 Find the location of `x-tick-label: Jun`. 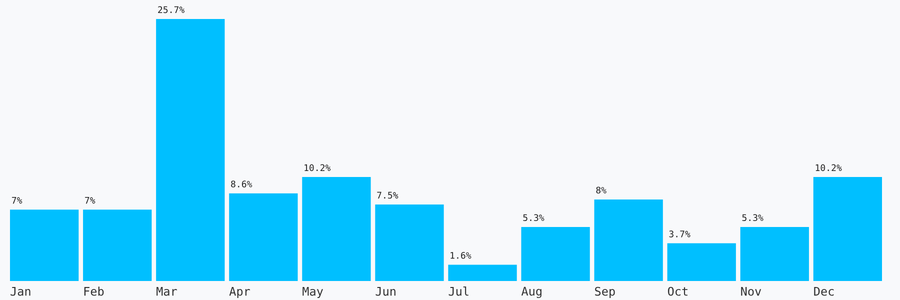

x-tick-label: Jun is located at coordinates (386, 291).